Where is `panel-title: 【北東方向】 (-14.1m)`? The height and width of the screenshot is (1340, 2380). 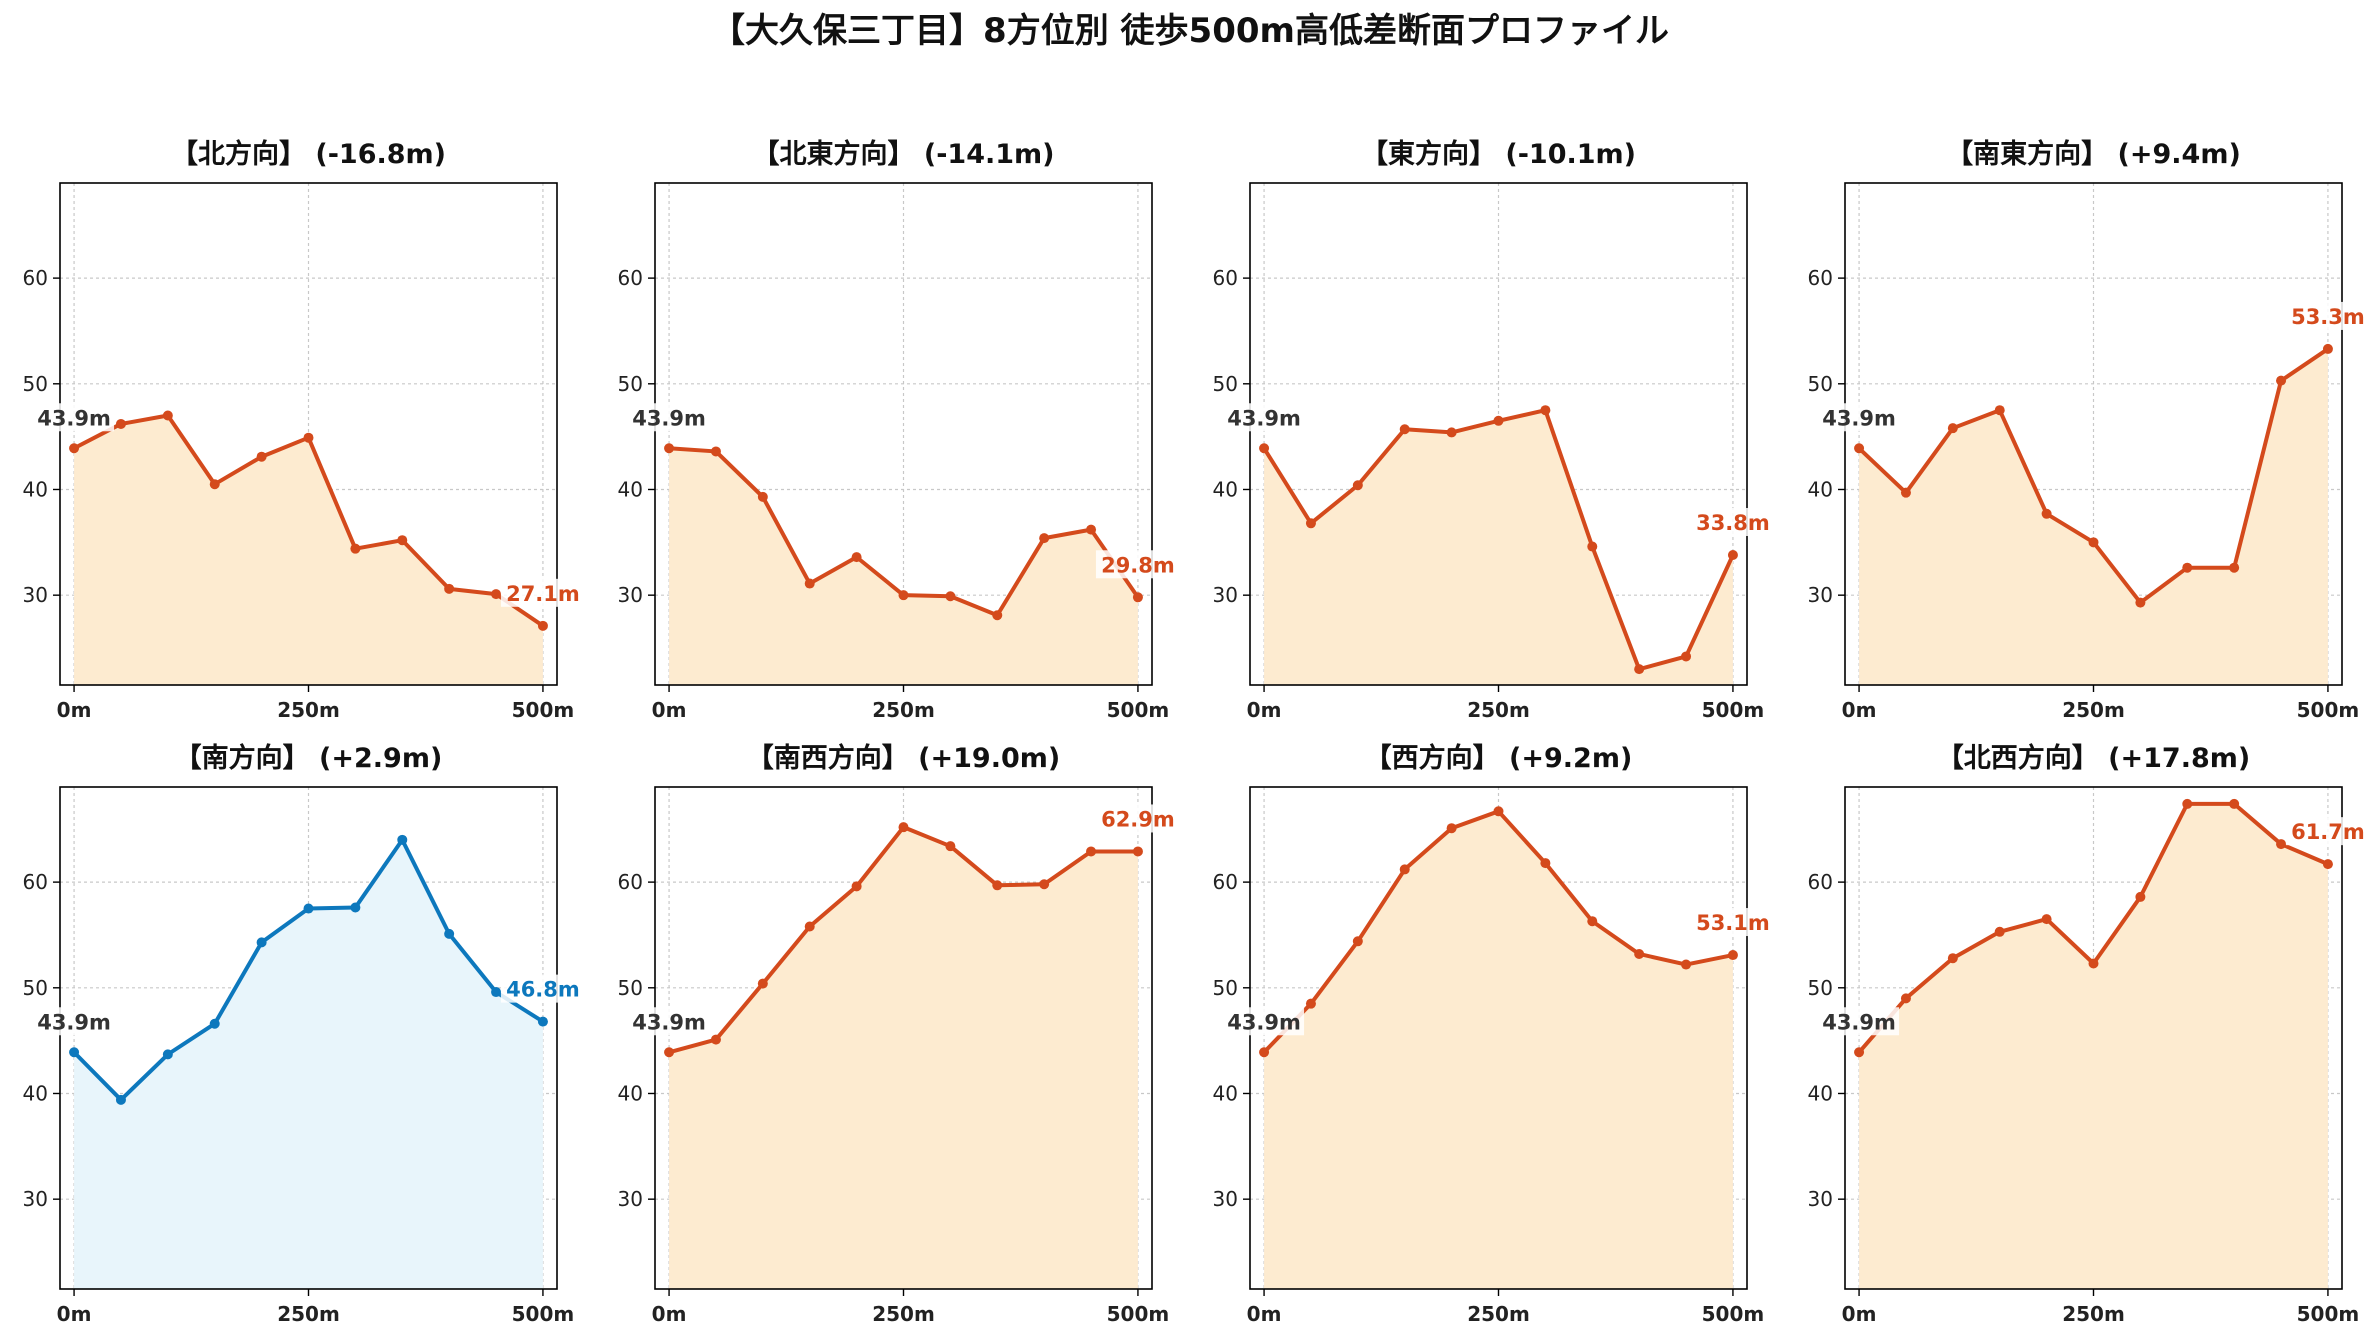 panel-title: 【北東方向】 (-14.1m) is located at coordinates (903, 154).